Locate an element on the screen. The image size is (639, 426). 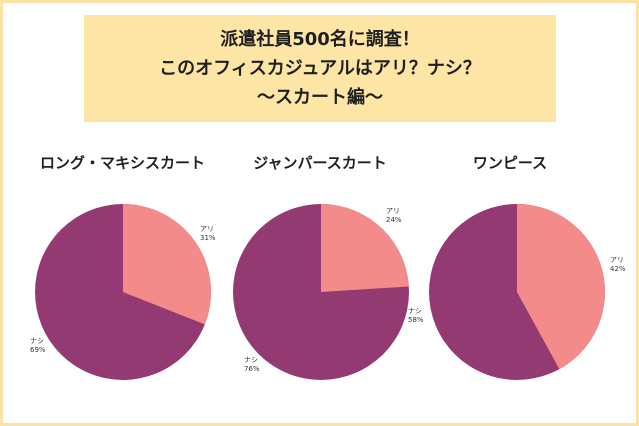
pie-2-slice-ari is located at coordinates (561, 287).